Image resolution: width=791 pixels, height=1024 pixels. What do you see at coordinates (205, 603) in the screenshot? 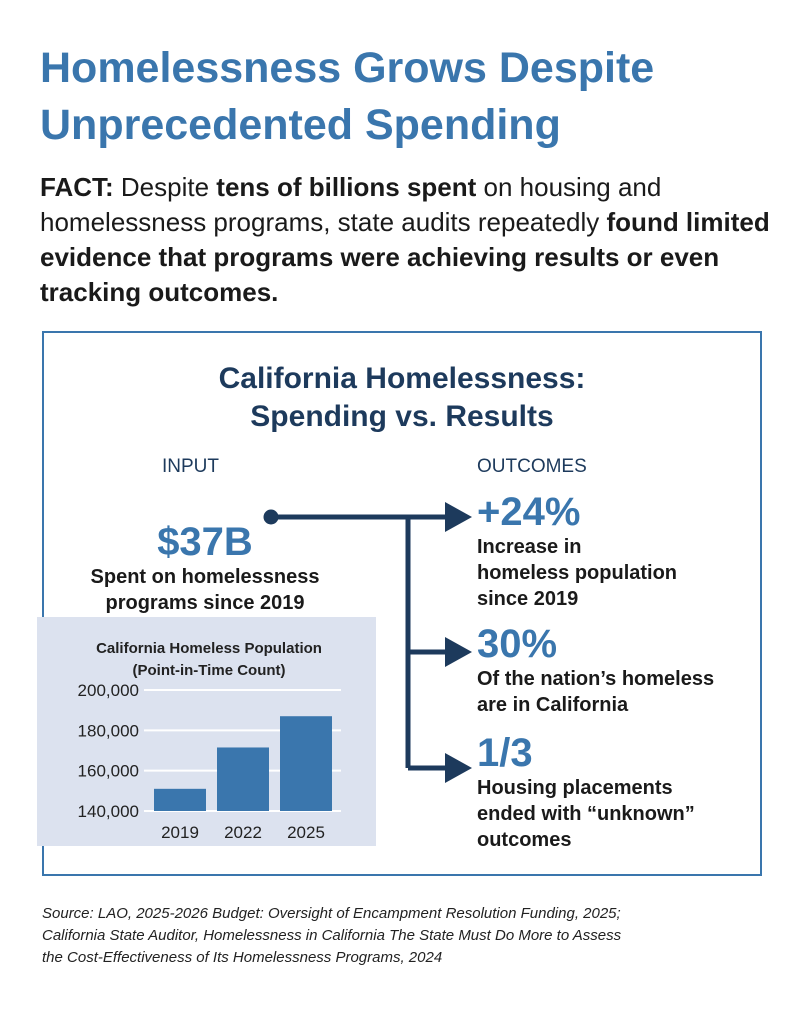
I see `input-desc: programs since 2019` at bounding box center [205, 603].